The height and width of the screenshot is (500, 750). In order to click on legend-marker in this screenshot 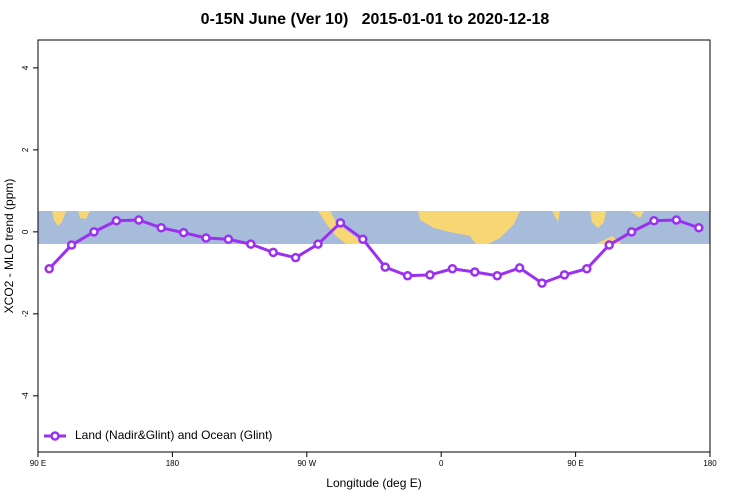, I will do `click(55, 436)`.